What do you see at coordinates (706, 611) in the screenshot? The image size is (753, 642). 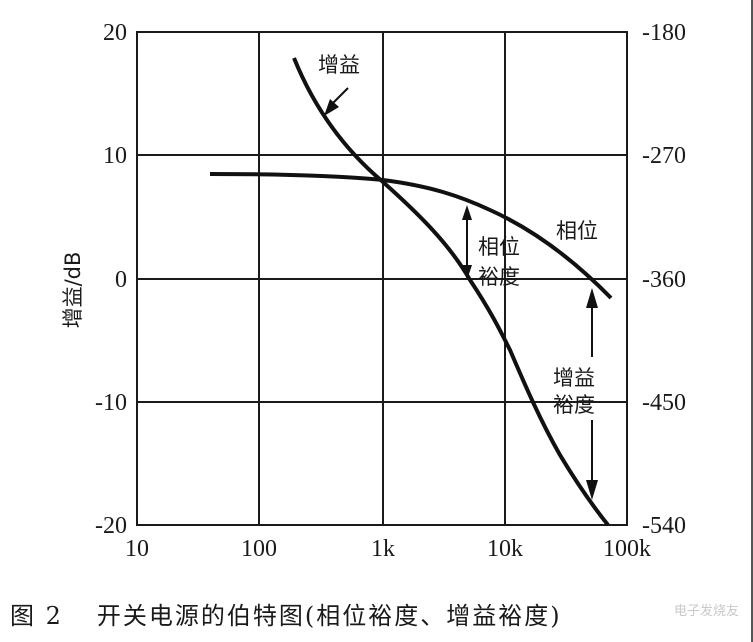 I see `watermark: 电子发烧友` at bounding box center [706, 611].